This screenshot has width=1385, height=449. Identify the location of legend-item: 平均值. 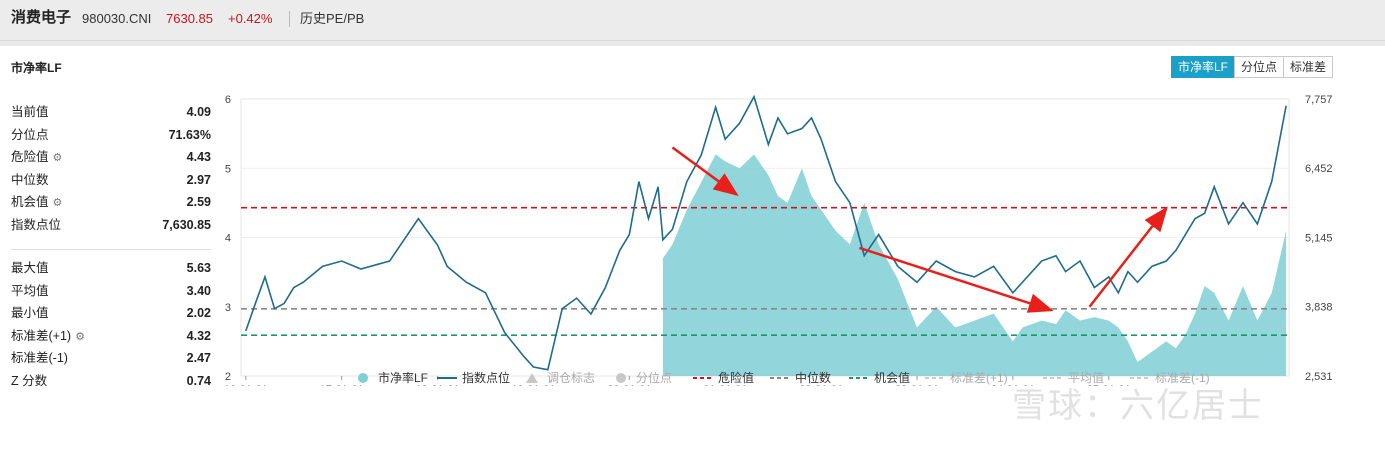
(1073, 377).